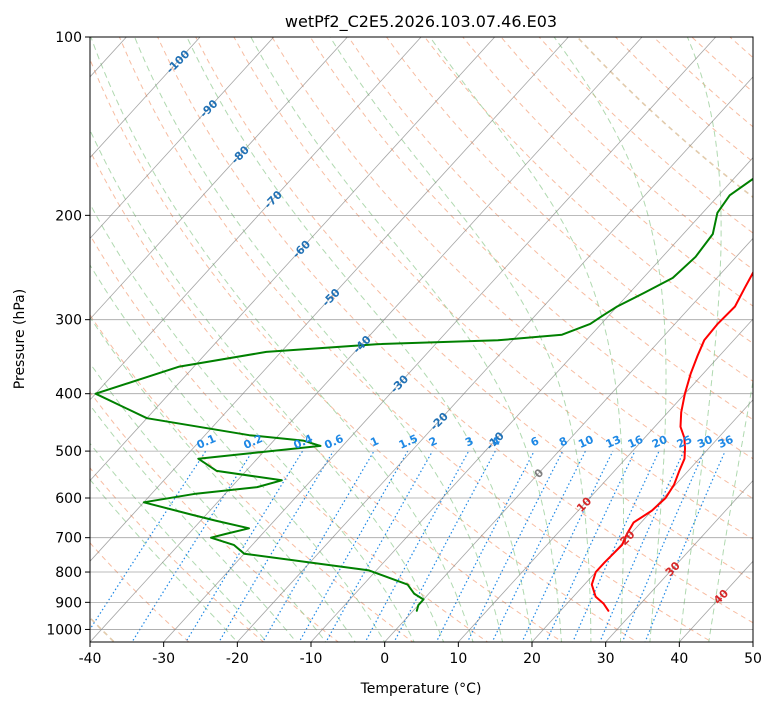 The height and width of the screenshot is (712, 775). Describe the element at coordinates (753, 659) in the screenshot. I see `x-tick-label: 50` at that location.